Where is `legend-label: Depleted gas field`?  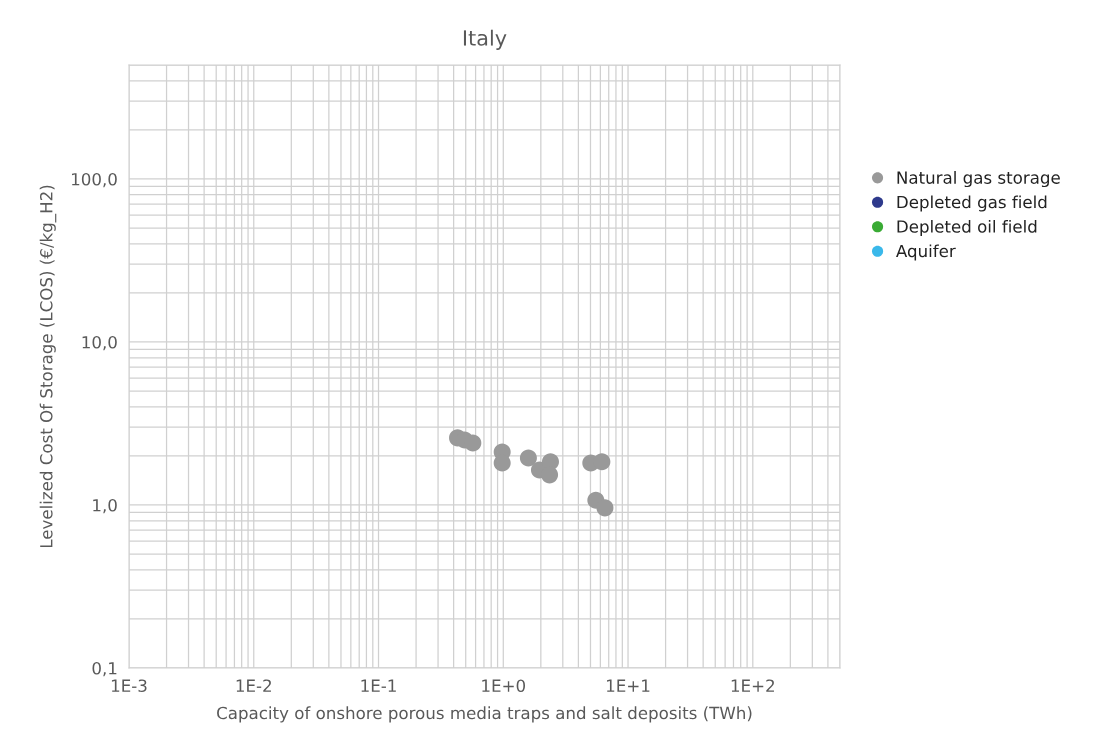 legend-label: Depleted gas field is located at coordinates (972, 203).